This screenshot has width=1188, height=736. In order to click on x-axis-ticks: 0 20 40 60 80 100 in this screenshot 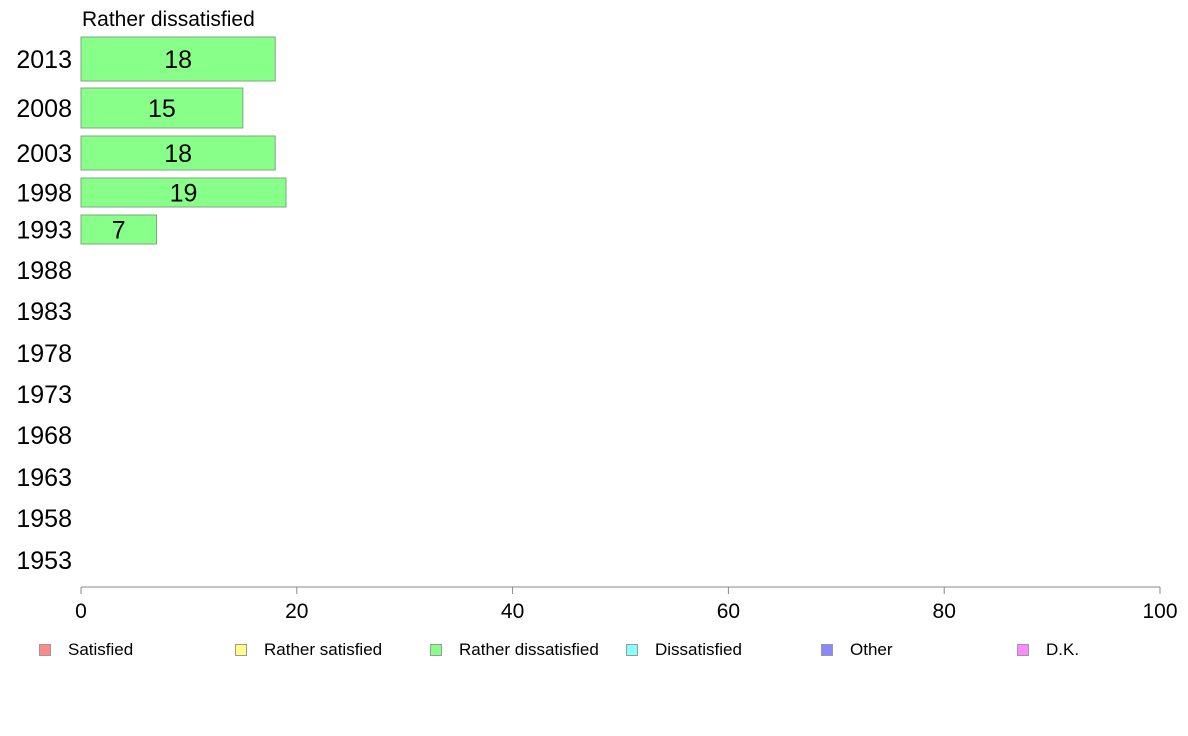, I will do `click(626, 605)`.